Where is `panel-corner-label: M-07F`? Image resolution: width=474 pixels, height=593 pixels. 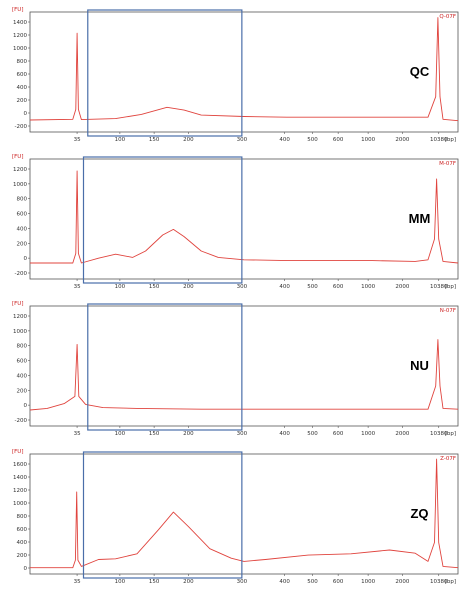 panel-corner-label: M-07F is located at coordinates (447, 164).